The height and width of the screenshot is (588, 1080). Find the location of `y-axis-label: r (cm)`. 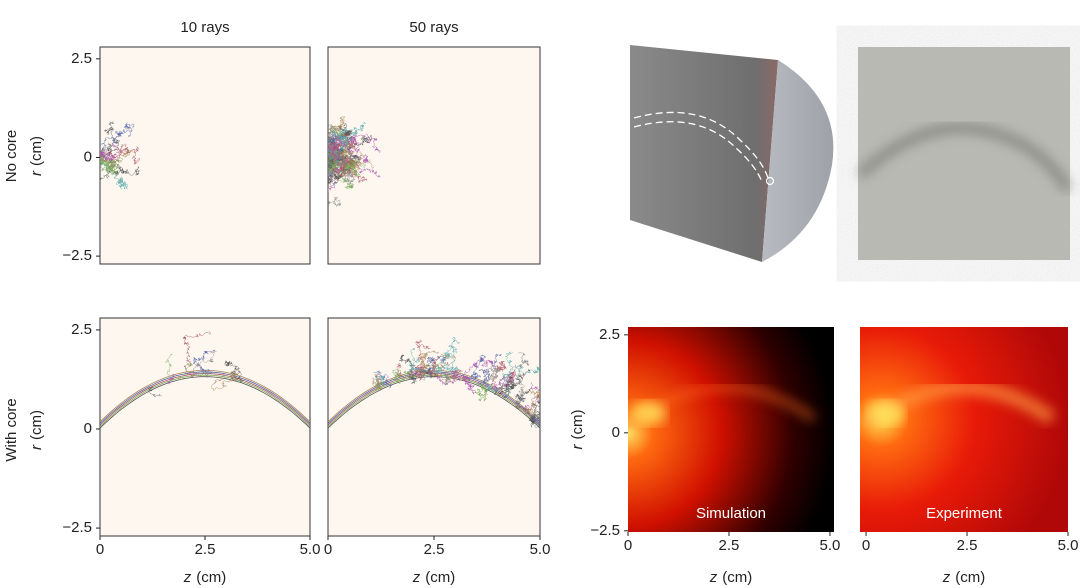

y-axis-label: r (cm) is located at coordinates (577, 430).